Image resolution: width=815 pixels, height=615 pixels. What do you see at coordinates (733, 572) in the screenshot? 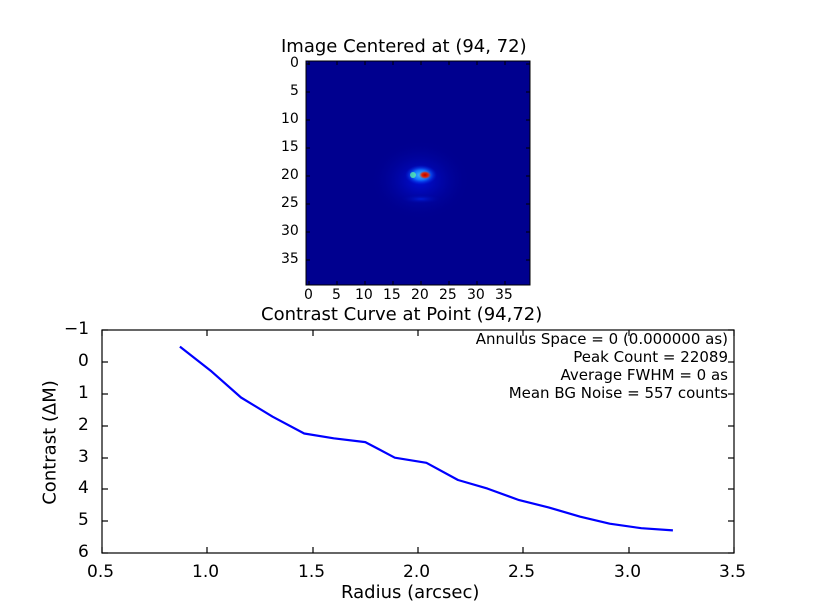
I see `contrast-x-tick: 3.5` at bounding box center [733, 572].